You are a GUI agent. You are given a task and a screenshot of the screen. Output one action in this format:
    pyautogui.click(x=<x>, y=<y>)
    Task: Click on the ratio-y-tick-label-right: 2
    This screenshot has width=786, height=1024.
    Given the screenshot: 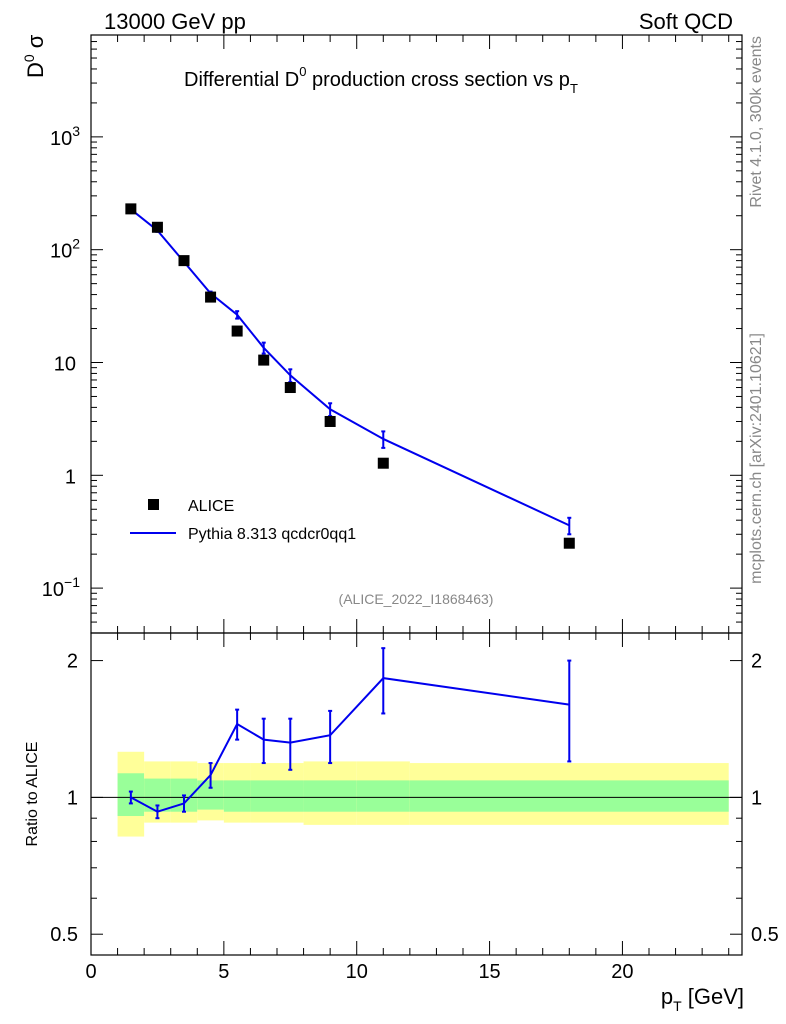 What is the action you would take?
    pyautogui.click(x=756, y=662)
    